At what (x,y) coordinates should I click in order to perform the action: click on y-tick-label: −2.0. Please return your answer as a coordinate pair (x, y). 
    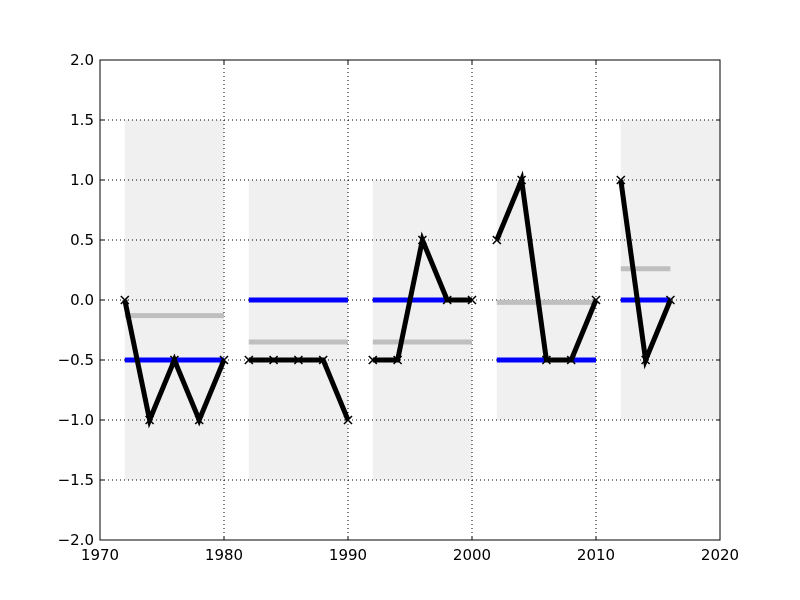
    Looking at the image, I should click on (76, 540).